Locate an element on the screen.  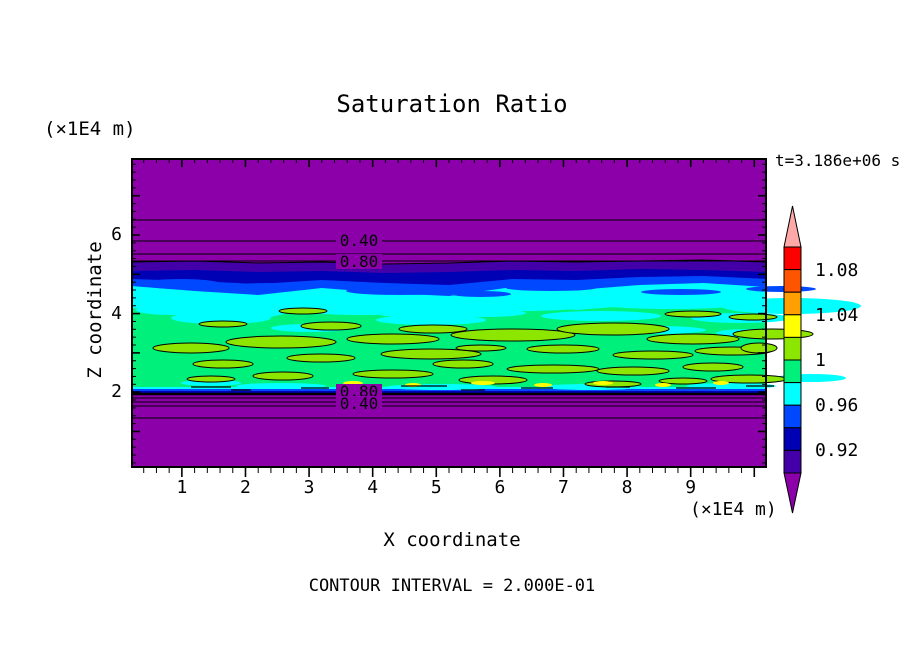
x-tick-label: 5 is located at coordinates (436, 487).